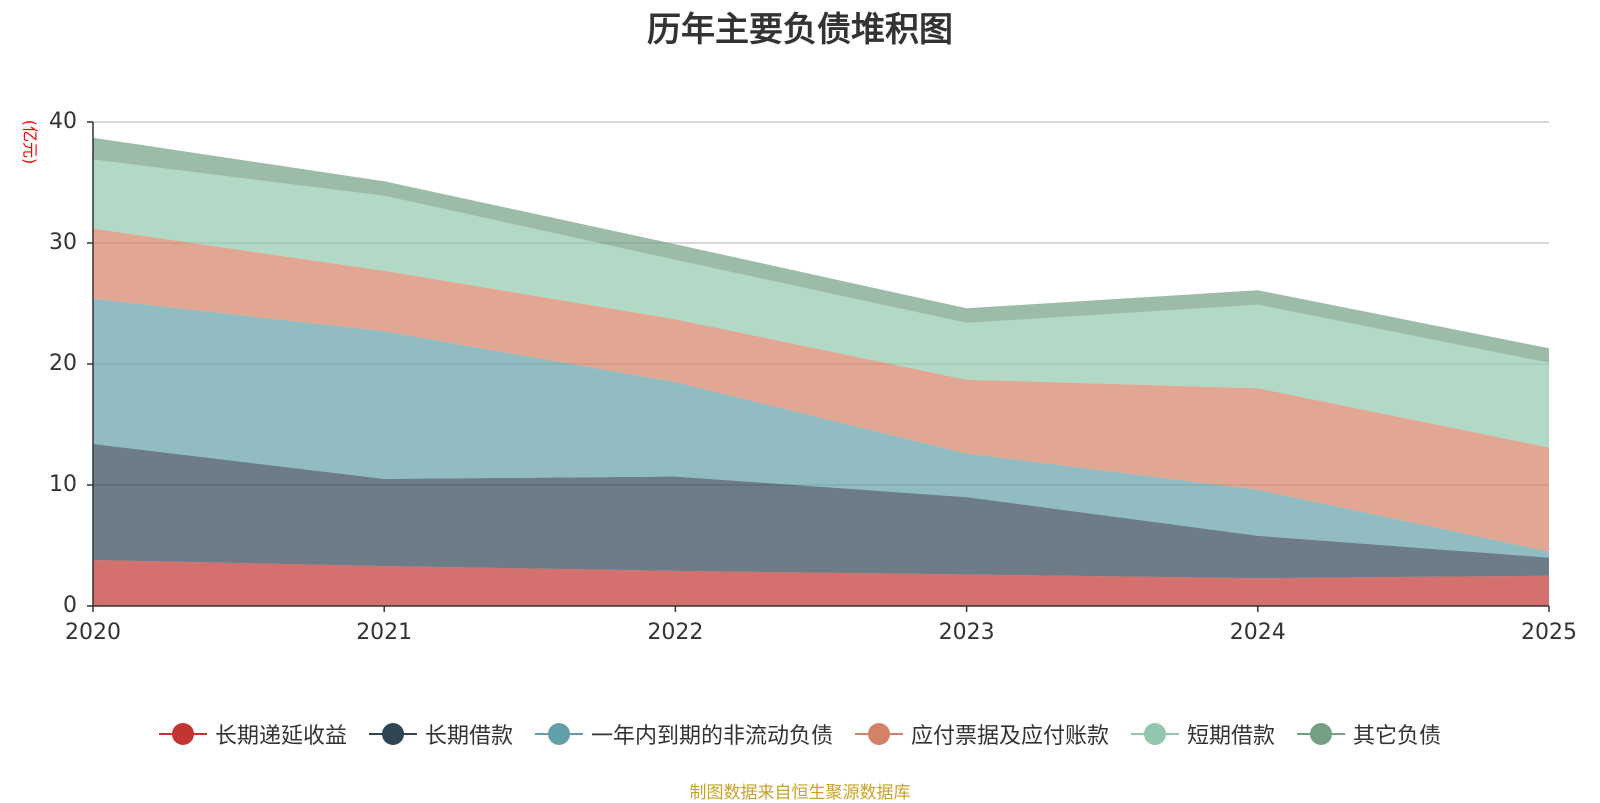  What do you see at coordinates (63, 242) in the screenshot?
I see `y-tick-label: 30` at bounding box center [63, 242].